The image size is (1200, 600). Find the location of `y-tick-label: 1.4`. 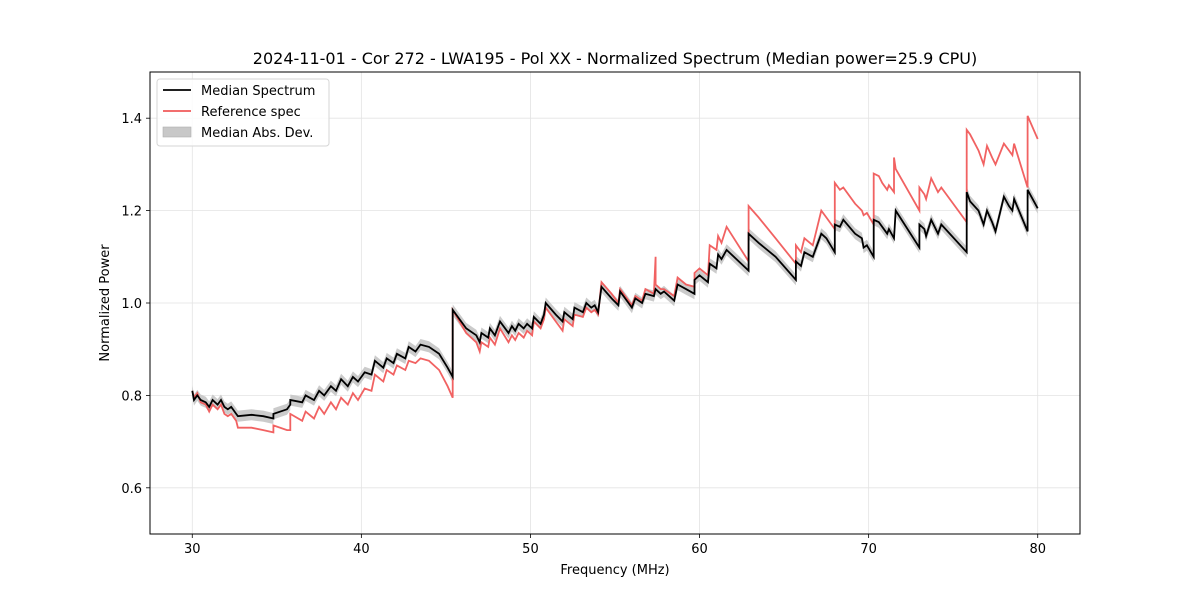

y-tick-label: 1.4 is located at coordinates (131, 119).